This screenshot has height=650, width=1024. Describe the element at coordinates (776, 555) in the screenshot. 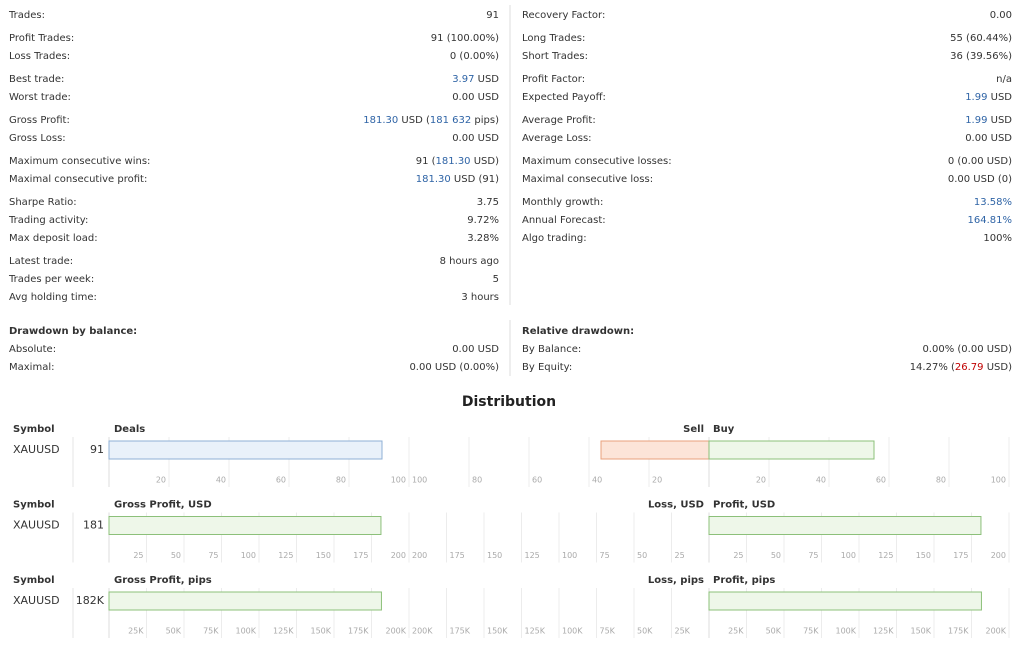

I see `tick-label: 50` at that location.